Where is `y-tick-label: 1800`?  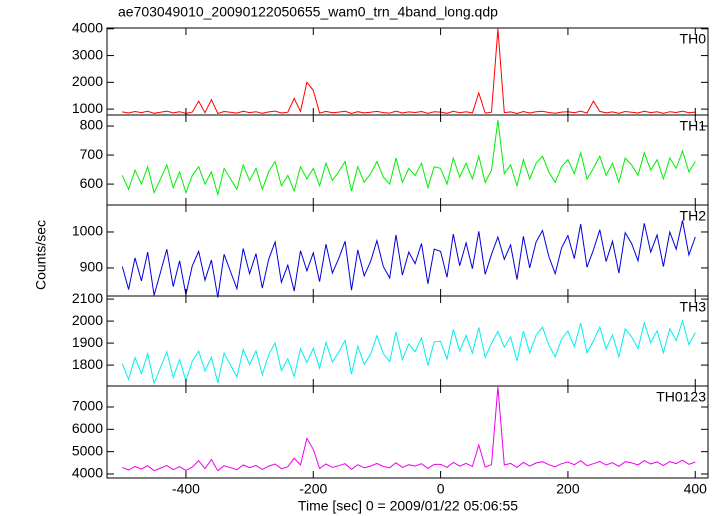
y-tick-label: 1800 is located at coordinates (87, 364).